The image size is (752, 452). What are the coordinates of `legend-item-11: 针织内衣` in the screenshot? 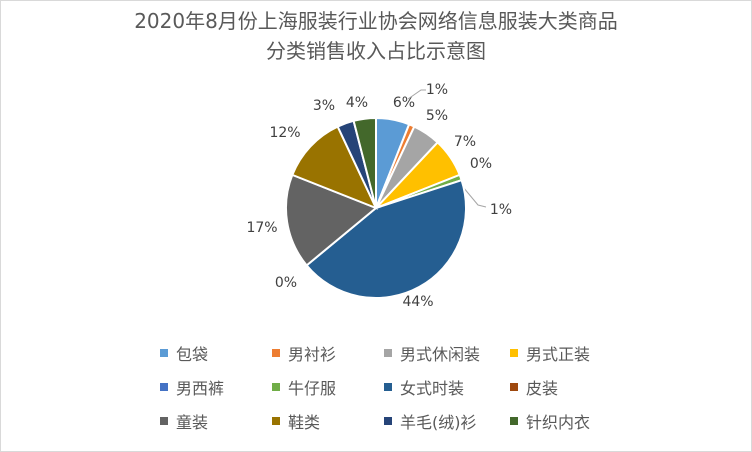 It's located at (550, 421).